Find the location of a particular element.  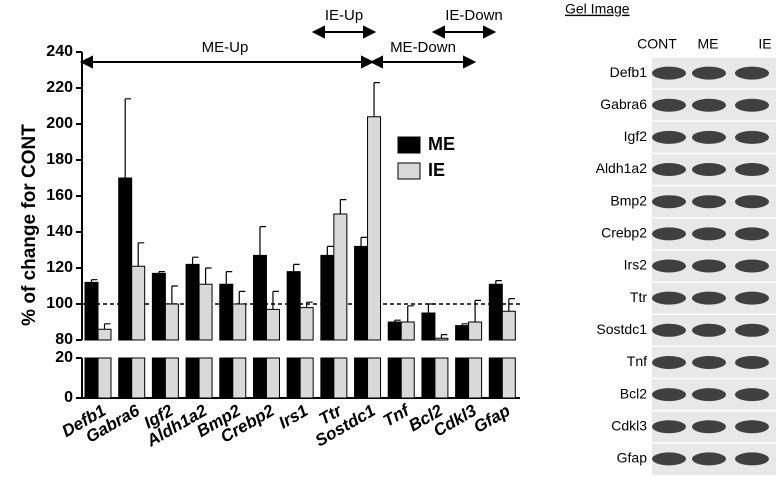

y-tick-label: 180 is located at coordinates (59, 159).